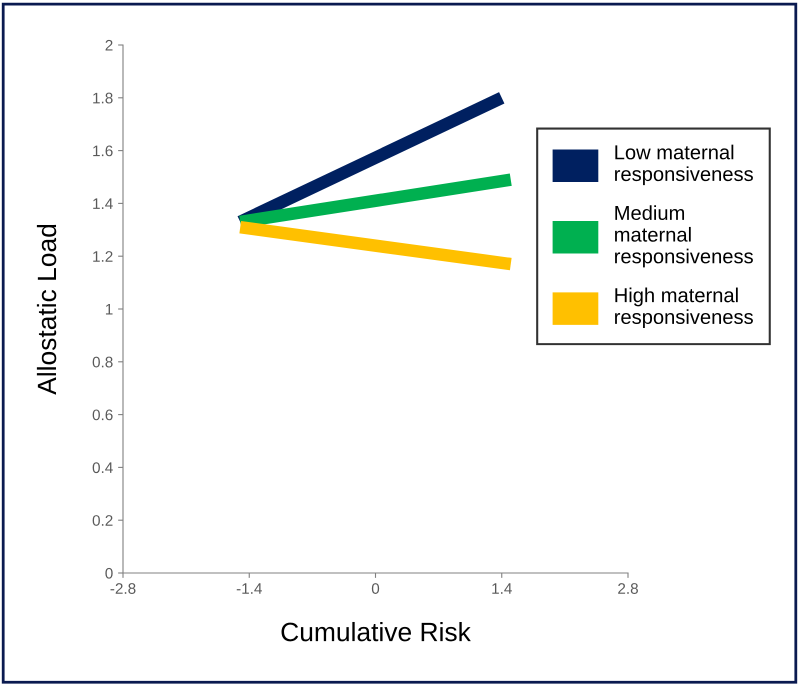  Describe the element at coordinates (123, 588) in the screenshot. I see `x-tick-label: -2.8` at that location.